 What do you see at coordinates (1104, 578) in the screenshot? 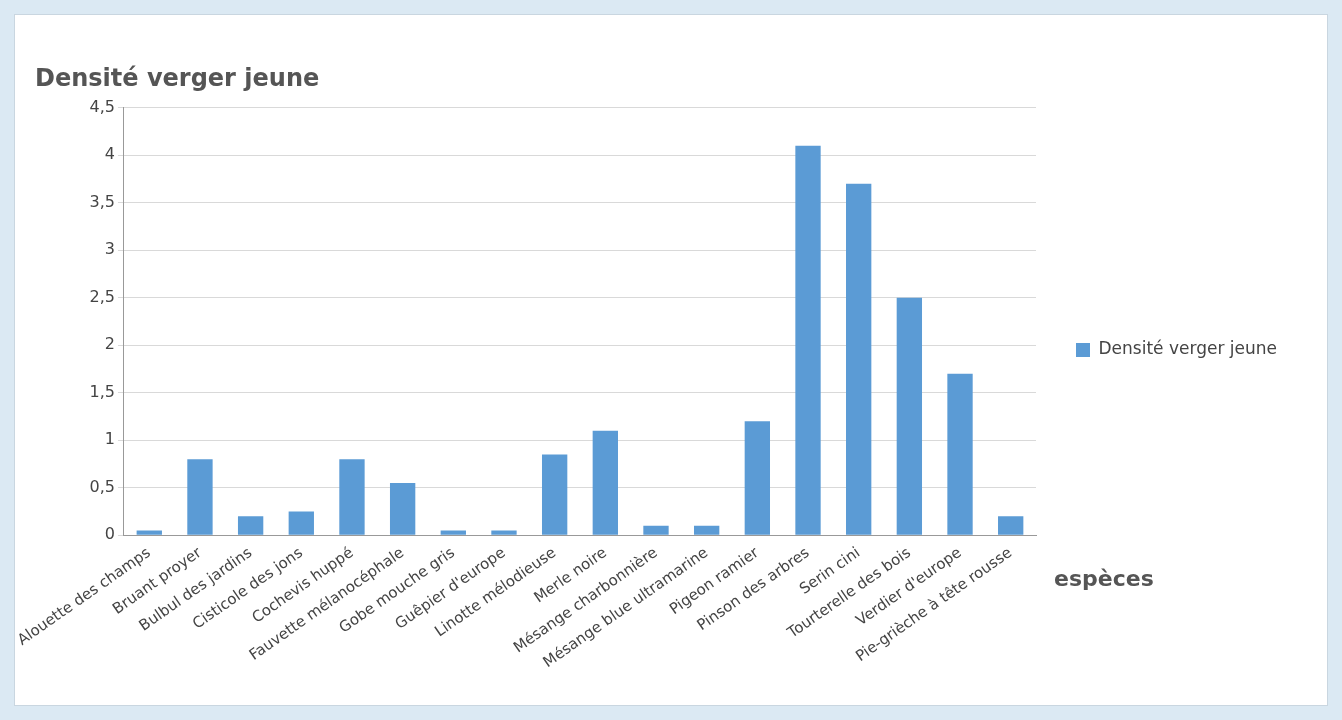
I see `x-axis-title: espèces` at bounding box center [1104, 578].